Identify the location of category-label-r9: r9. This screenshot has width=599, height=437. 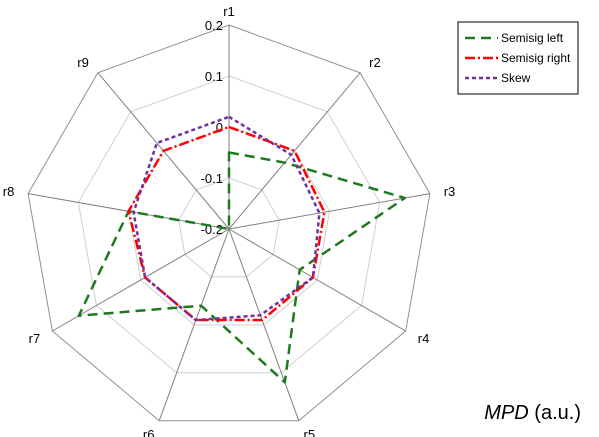
(83, 62).